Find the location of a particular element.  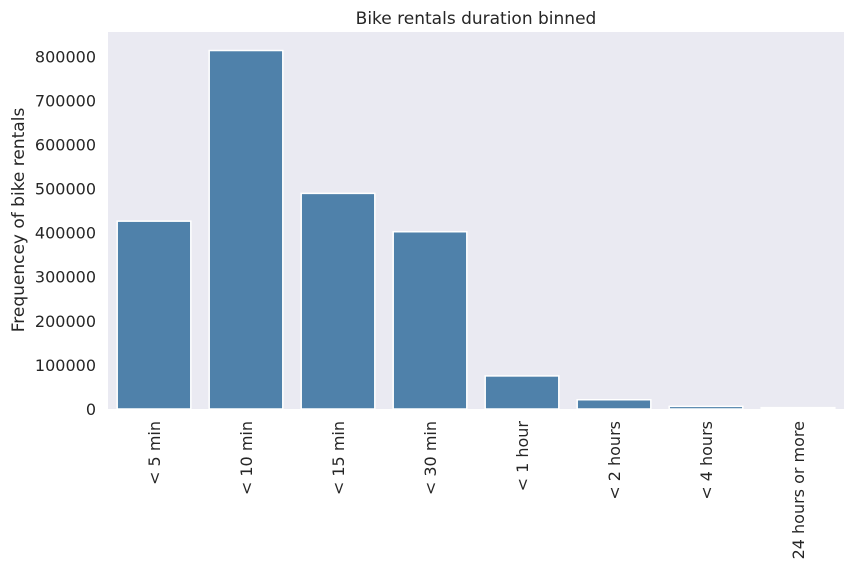

x-tick-label: 24 hours or more is located at coordinates (798, 490).